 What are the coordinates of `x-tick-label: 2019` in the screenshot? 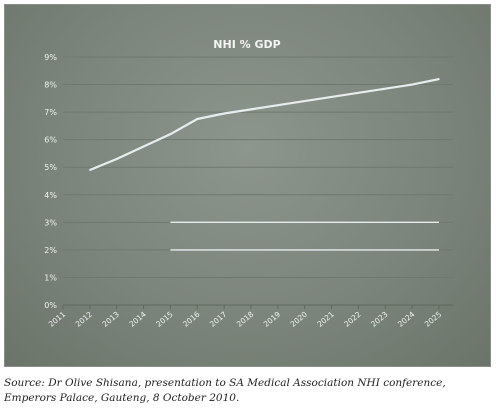 It's located at (272, 318).